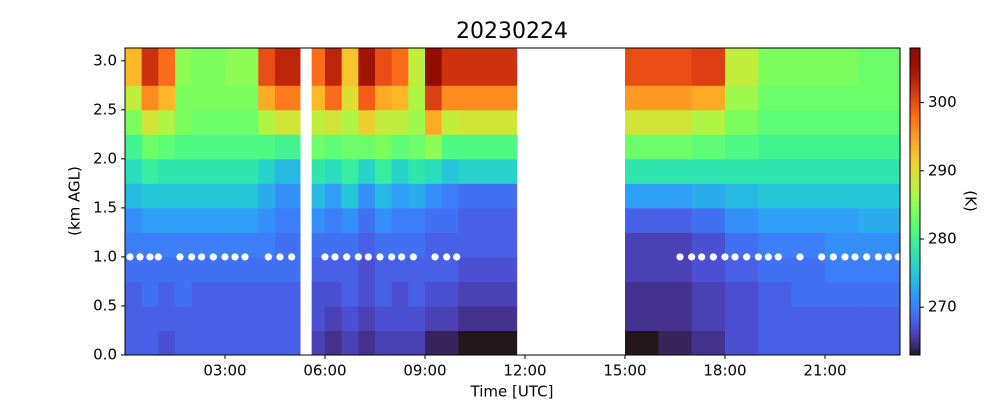 Image resolution: width=1000 pixels, height=400 pixels. Describe the element at coordinates (624, 371) in the screenshot. I see `x-tick-label: 15:00` at that location.